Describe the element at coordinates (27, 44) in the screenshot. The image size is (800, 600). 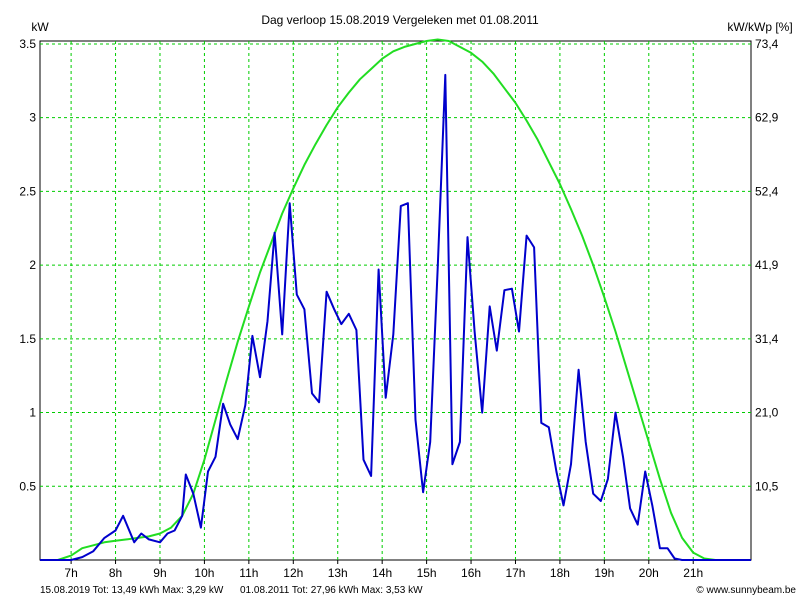
I see `y-tick-label: 3.5` at that location.